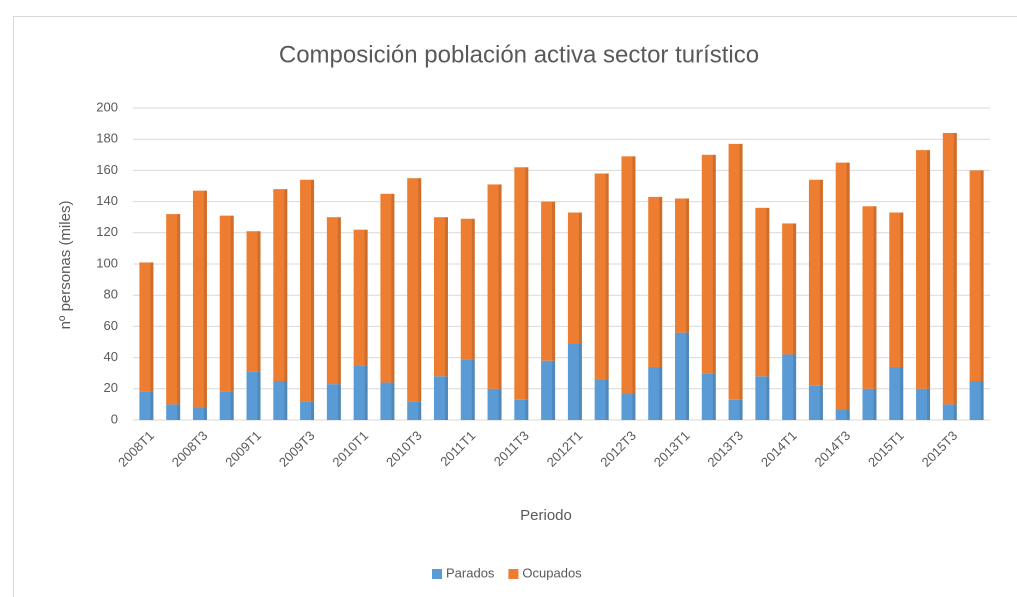 This screenshot has height=597, width=1017. Describe the element at coordinates (107, 169) in the screenshot. I see `y-tick-label: 160` at that location.